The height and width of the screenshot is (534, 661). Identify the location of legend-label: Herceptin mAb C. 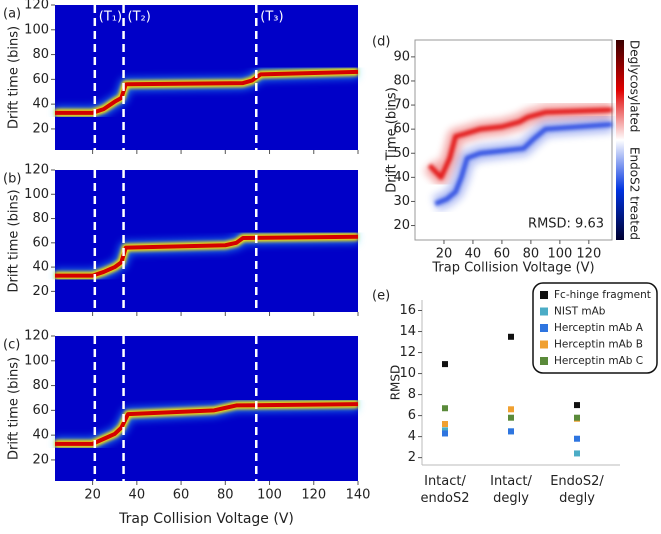
(598, 361).